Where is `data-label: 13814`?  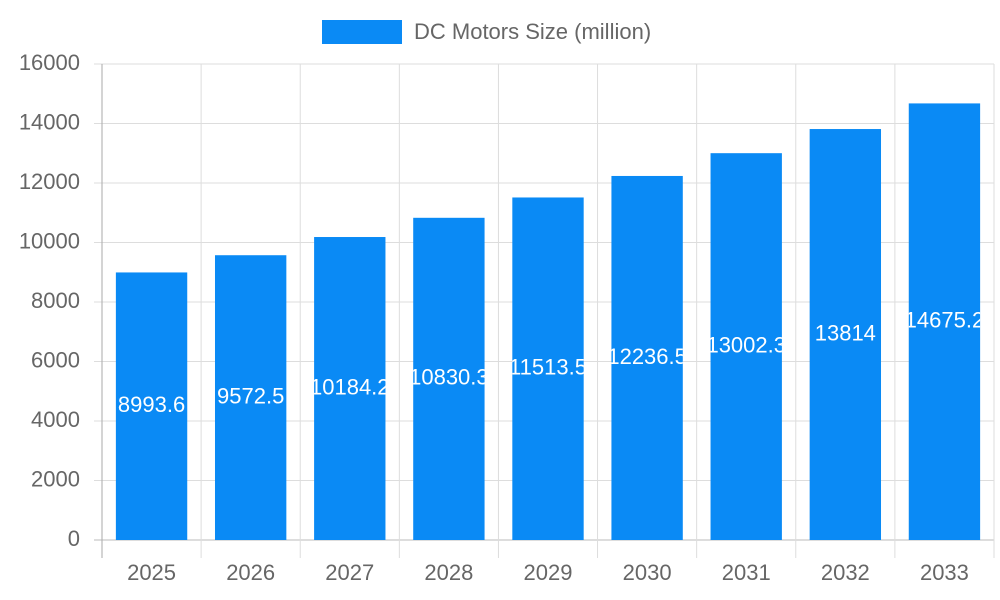 data-label: 13814 is located at coordinates (845, 332).